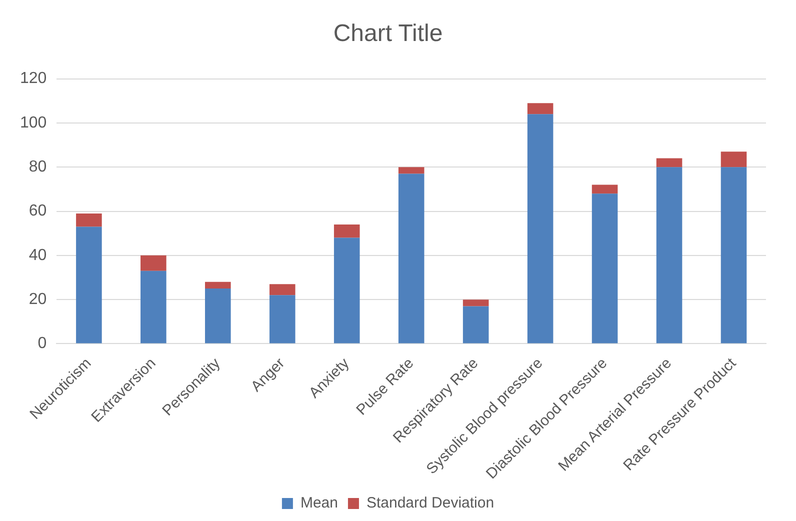 Image resolution: width=796 pixels, height=521 pixels. I want to click on chart-title: Chart Title, so click(388, 34).